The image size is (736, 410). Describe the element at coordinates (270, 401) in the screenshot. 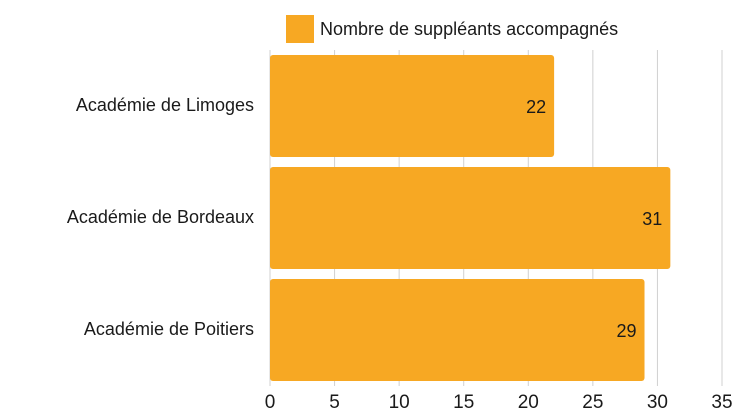

I see `x-tick-label: 0` at that location.